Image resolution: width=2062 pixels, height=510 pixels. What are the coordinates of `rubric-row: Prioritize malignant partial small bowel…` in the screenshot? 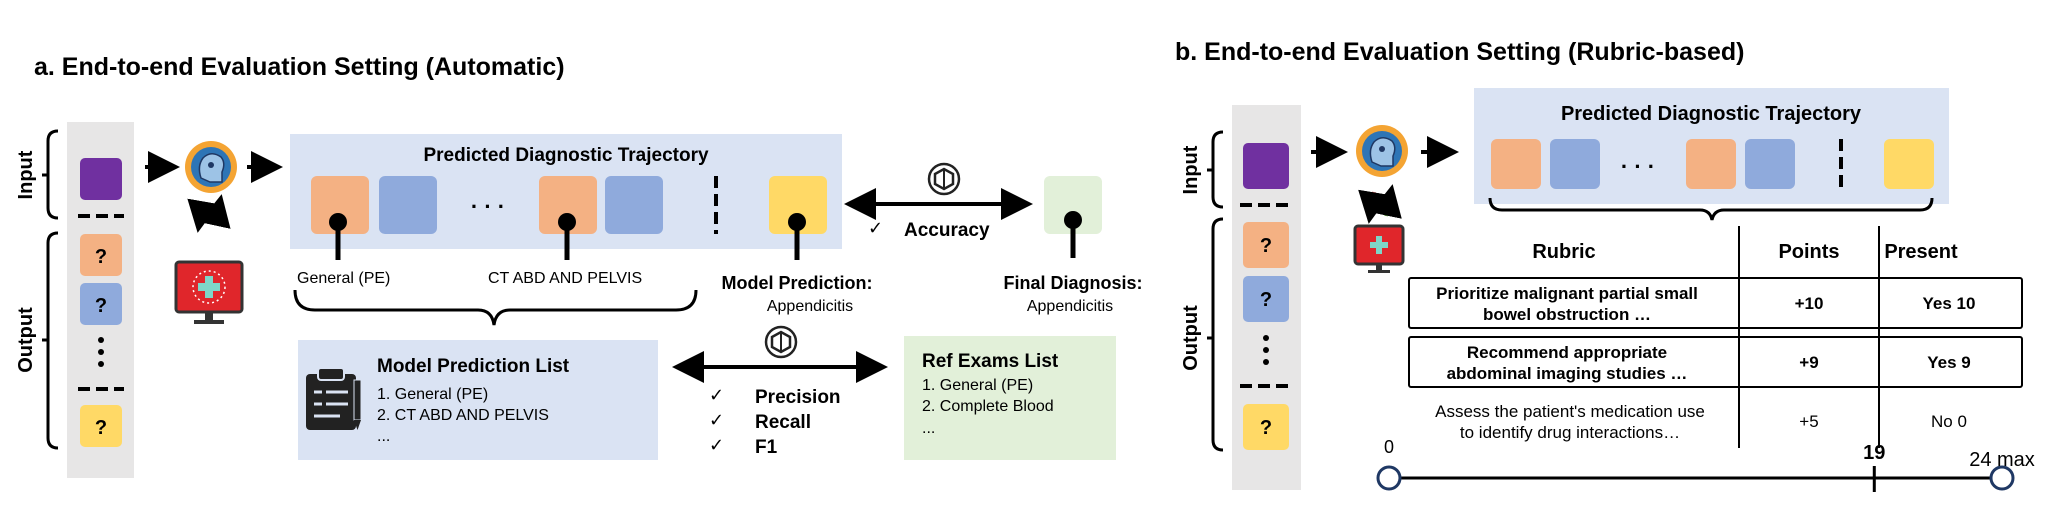 It's located at (1715, 303).